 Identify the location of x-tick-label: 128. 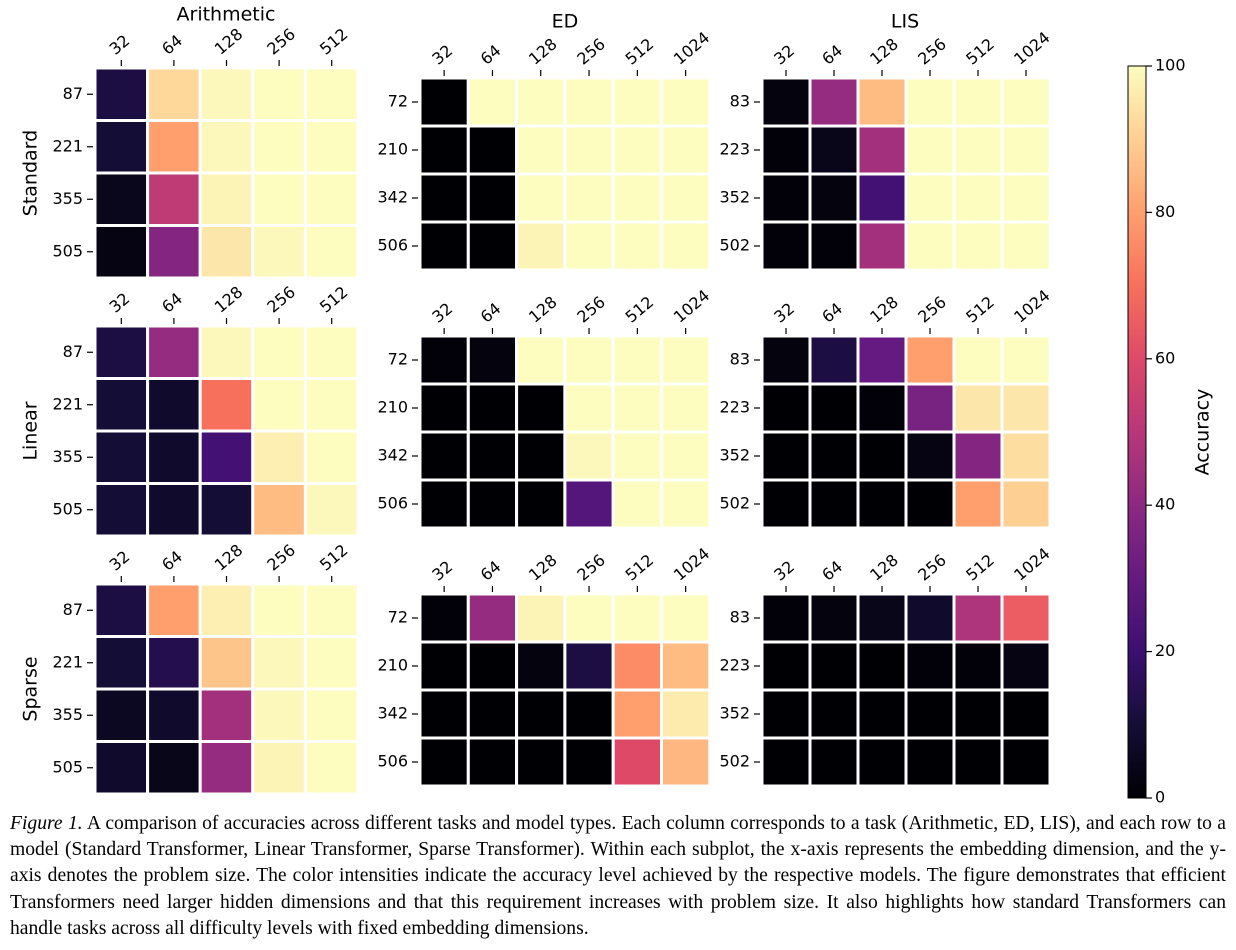
(543, 309).